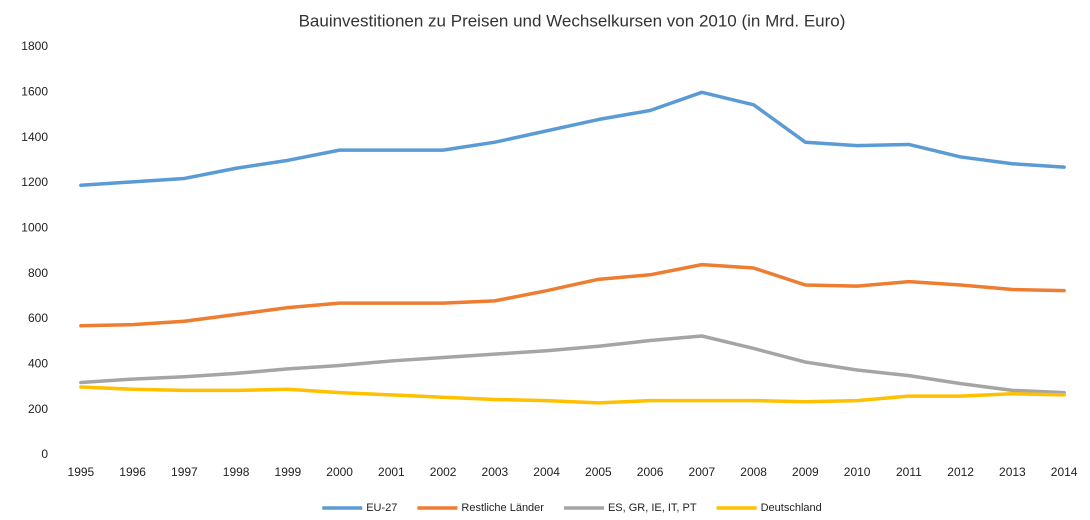  What do you see at coordinates (236, 472) in the screenshot?
I see `x-tick-label: 1998` at bounding box center [236, 472].